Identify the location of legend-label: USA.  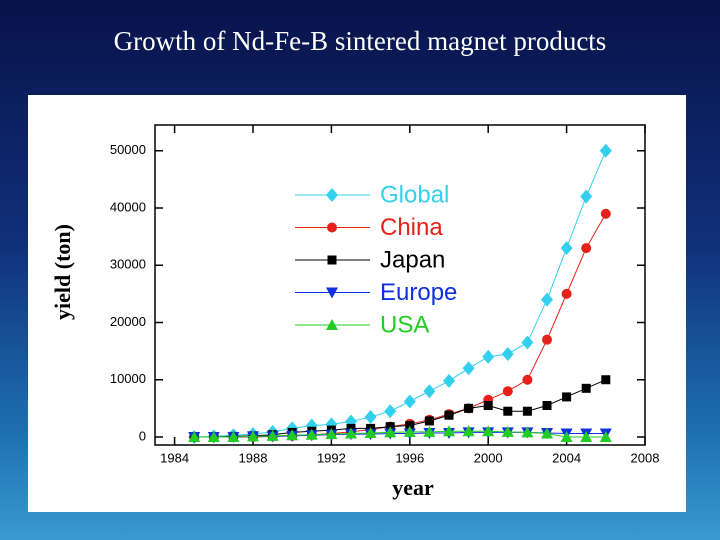
(404, 324).